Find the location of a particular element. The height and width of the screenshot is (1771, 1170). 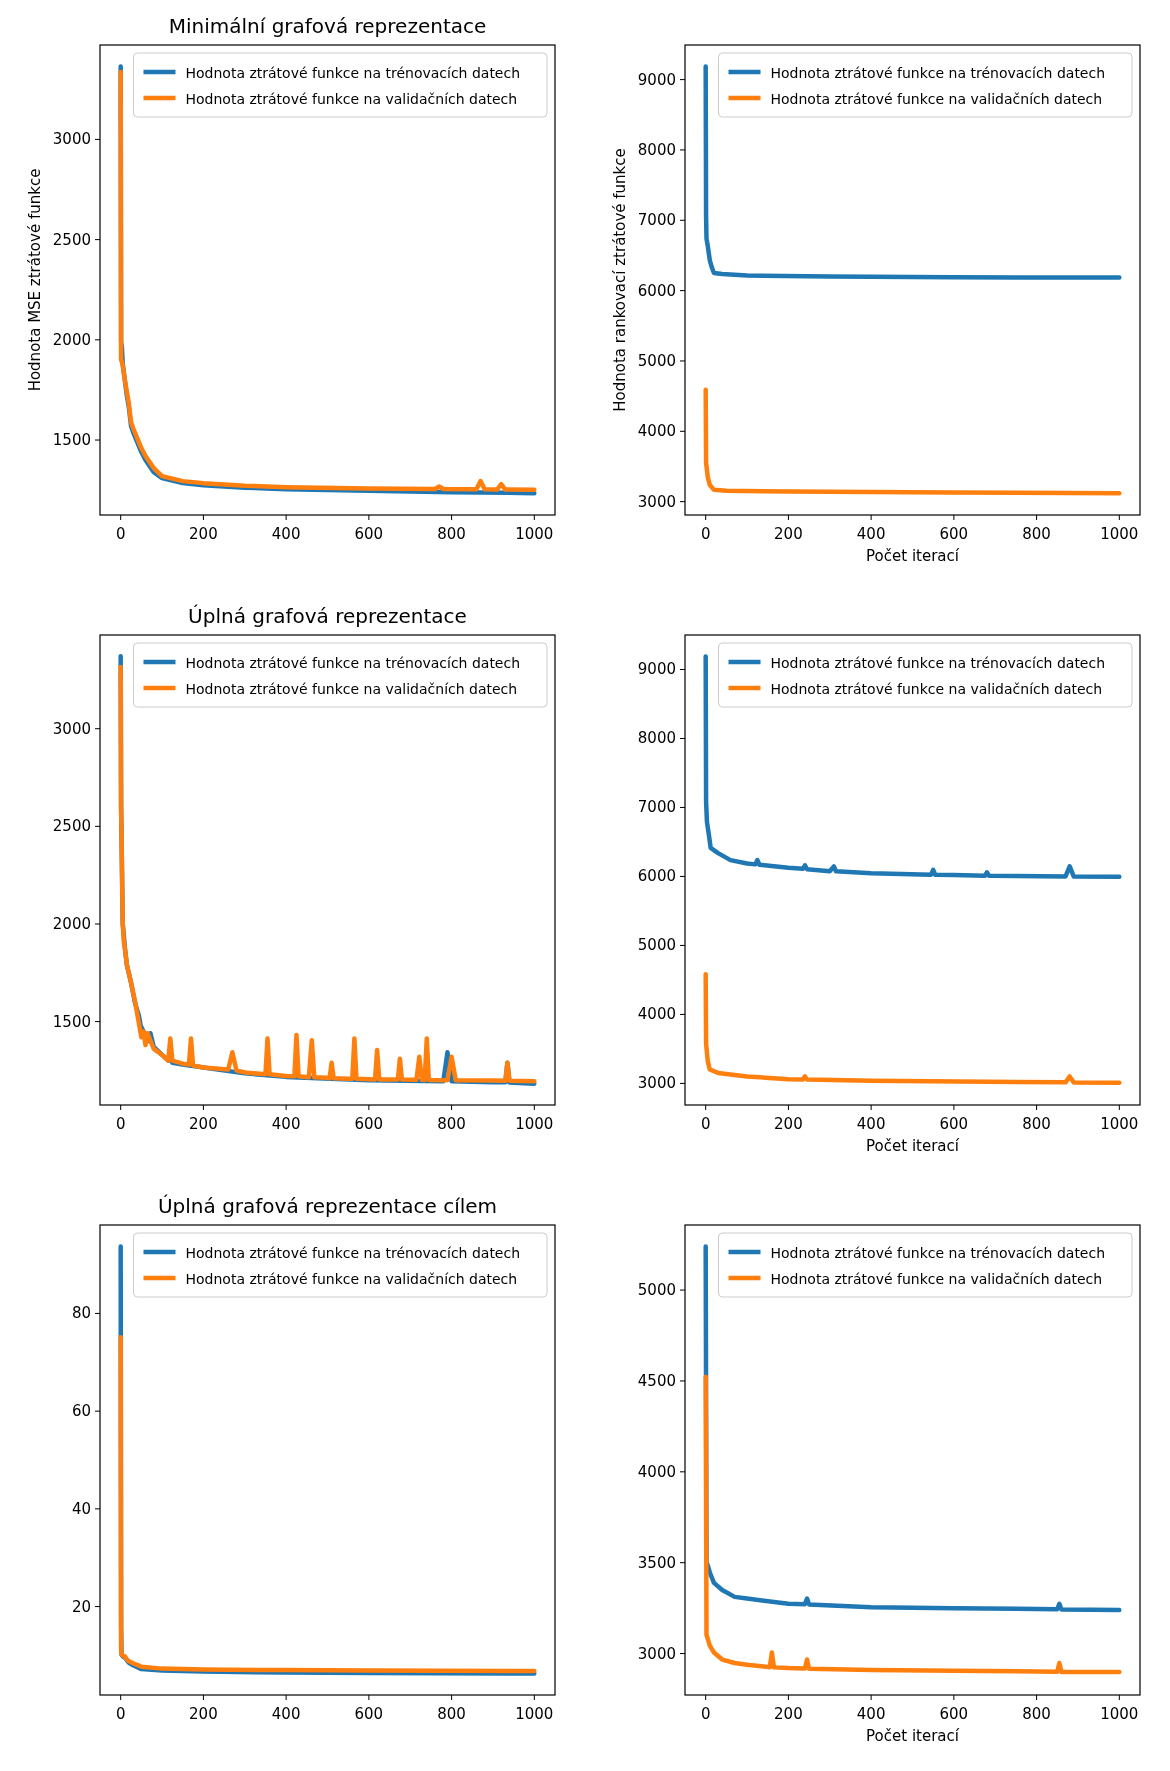

y-axis-title: Hodnota MSE ztrátové funkce is located at coordinates (35, 280).